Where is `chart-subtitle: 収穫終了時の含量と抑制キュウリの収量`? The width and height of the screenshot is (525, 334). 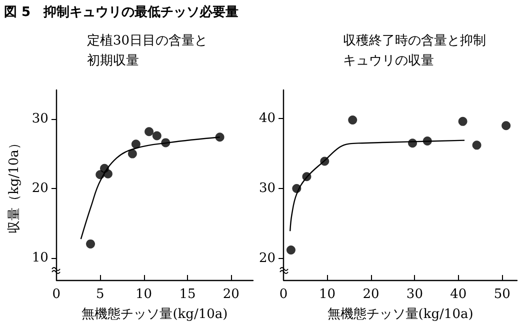
chart-subtitle: 収穫終了時の含量と抑制キュウリの収量 is located at coordinates (414, 51).